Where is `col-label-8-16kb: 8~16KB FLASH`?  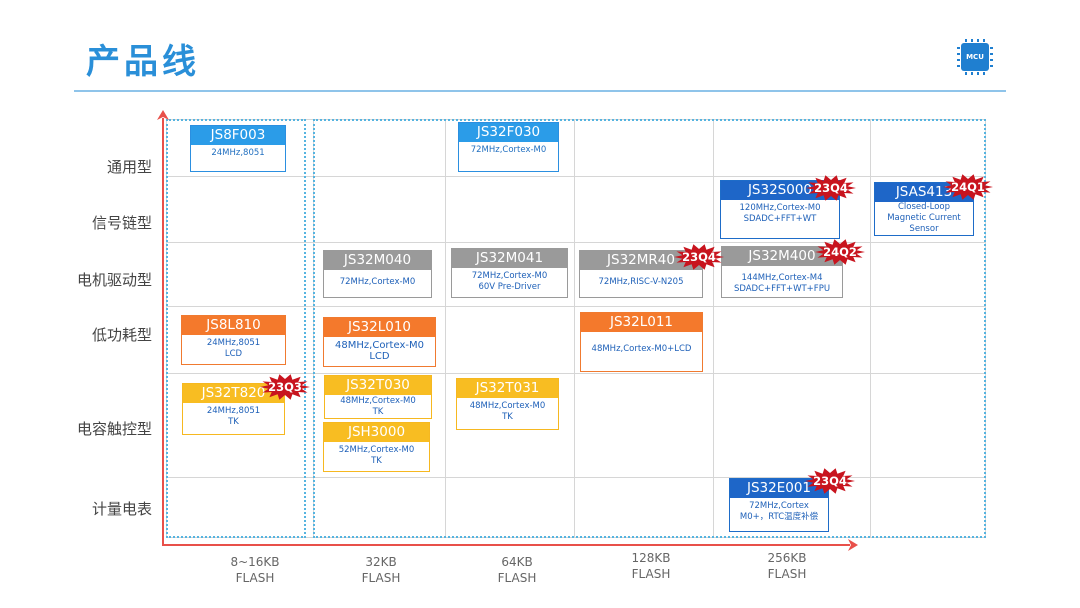
col-label-8-16kb: 8~16KB FLASH is located at coordinates (255, 570).